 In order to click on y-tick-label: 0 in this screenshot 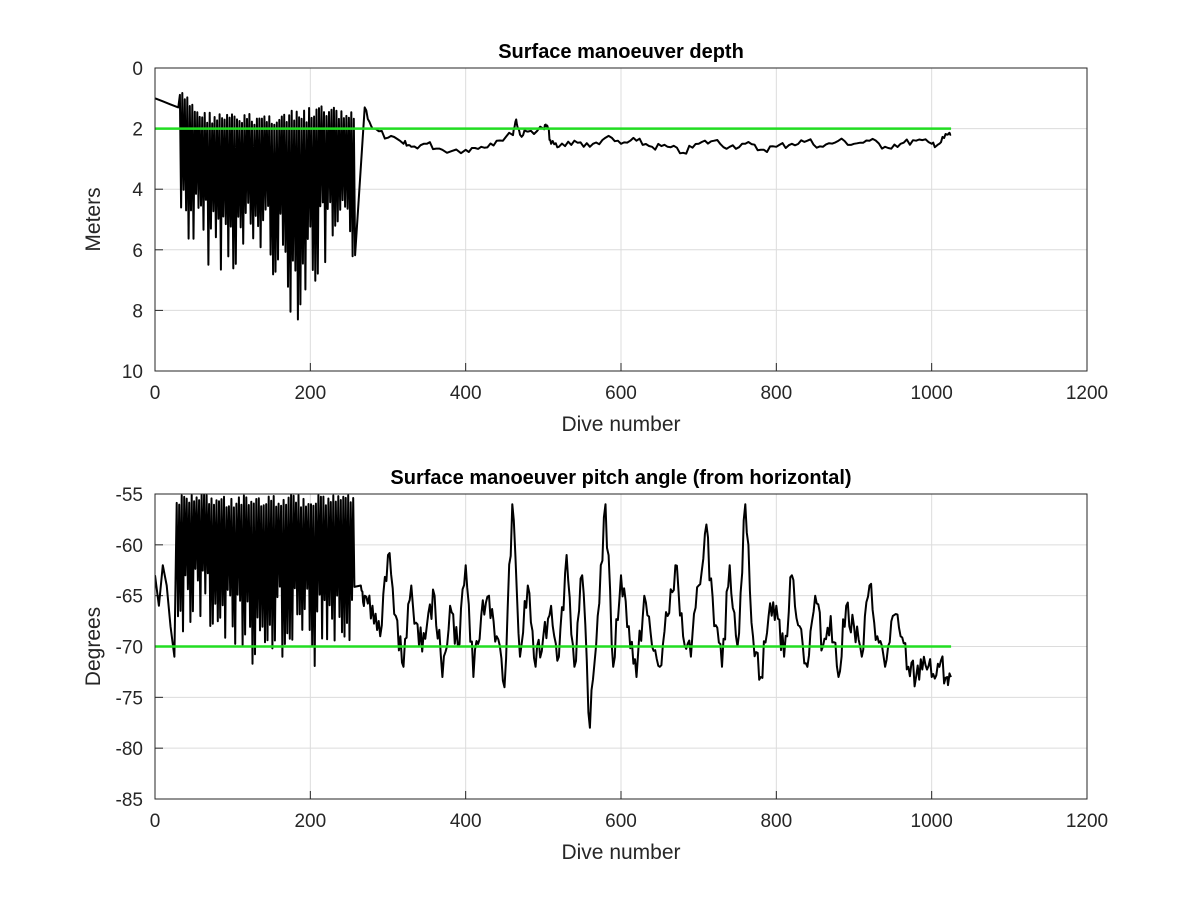, I will do `click(137, 69)`.